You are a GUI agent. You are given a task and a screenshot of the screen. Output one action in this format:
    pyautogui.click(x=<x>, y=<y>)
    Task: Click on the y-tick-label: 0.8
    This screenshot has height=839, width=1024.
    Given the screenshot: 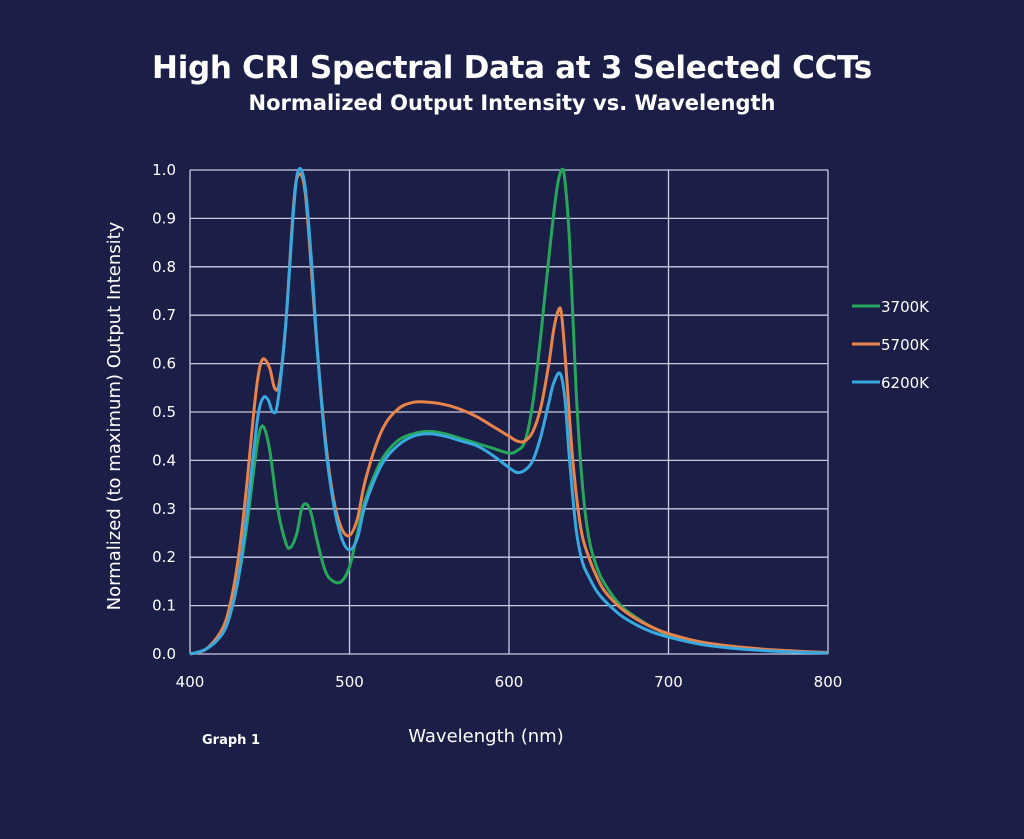 What is the action you would take?
    pyautogui.click(x=164, y=267)
    